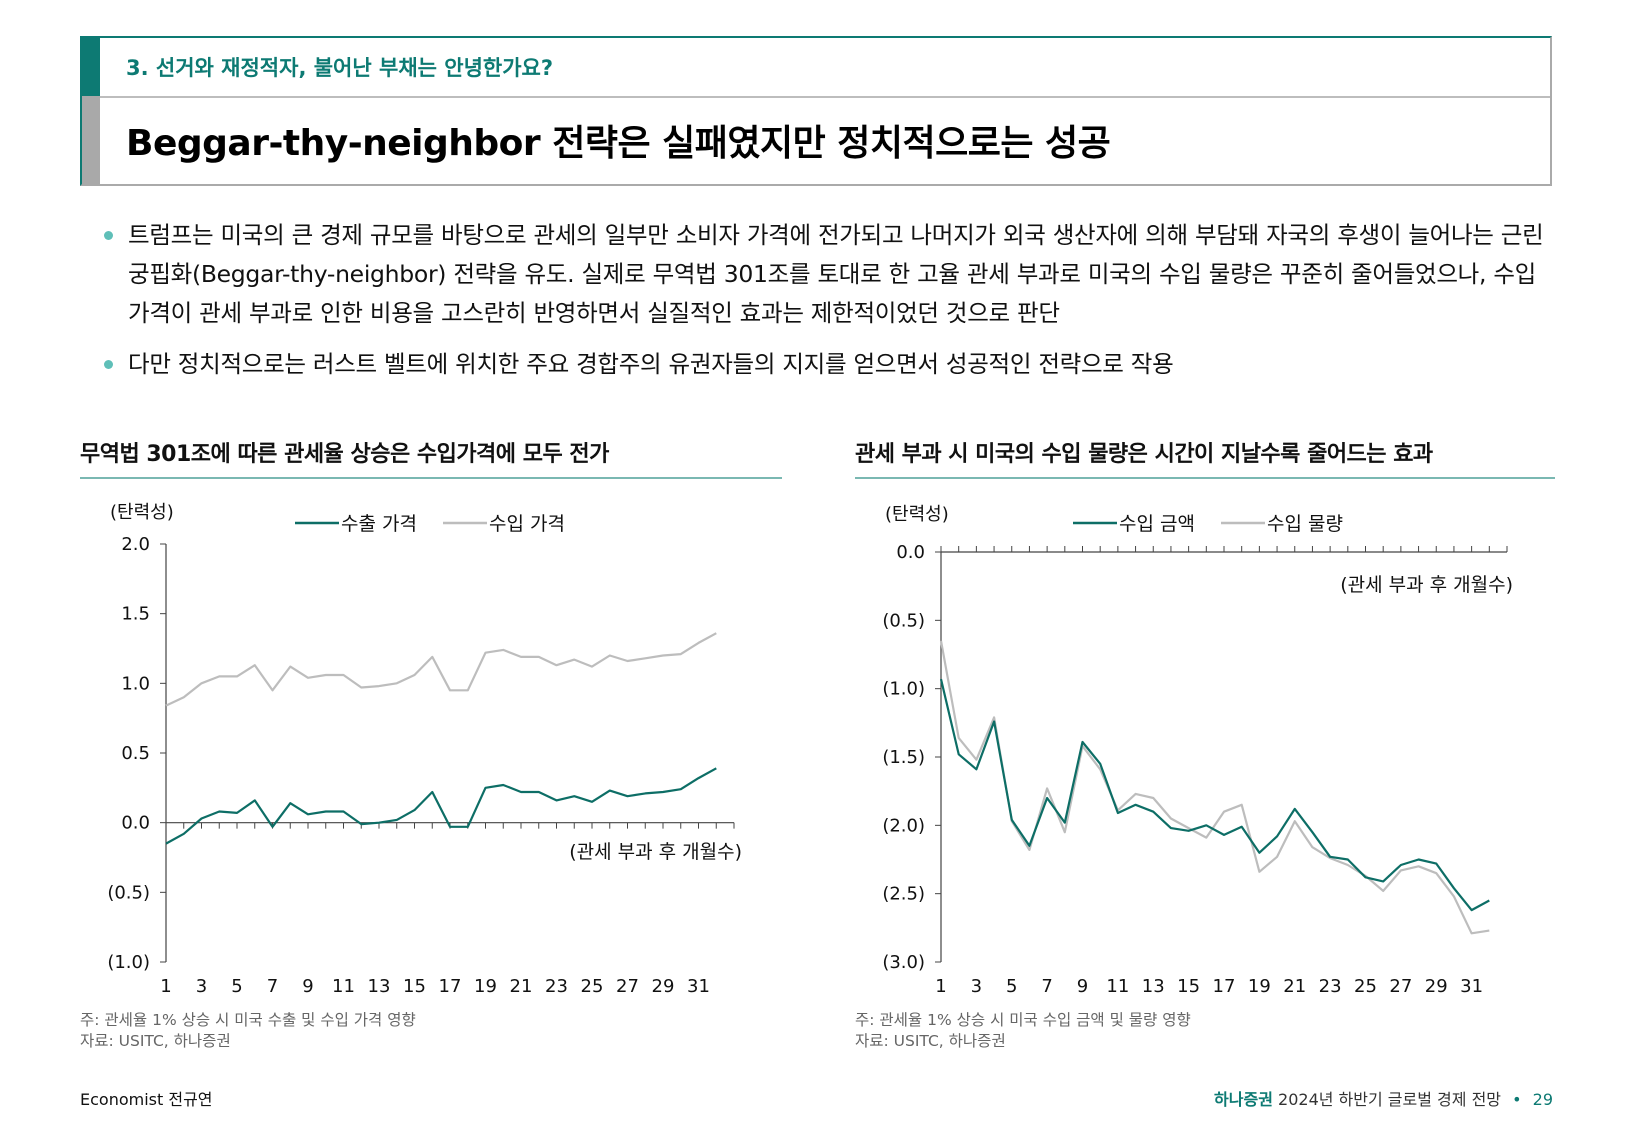 The image size is (1625, 1125). What do you see at coordinates (930, 1041) in the screenshot?
I see `chart-2-source: 자료: USITC, 하나증권` at bounding box center [930, 1041].